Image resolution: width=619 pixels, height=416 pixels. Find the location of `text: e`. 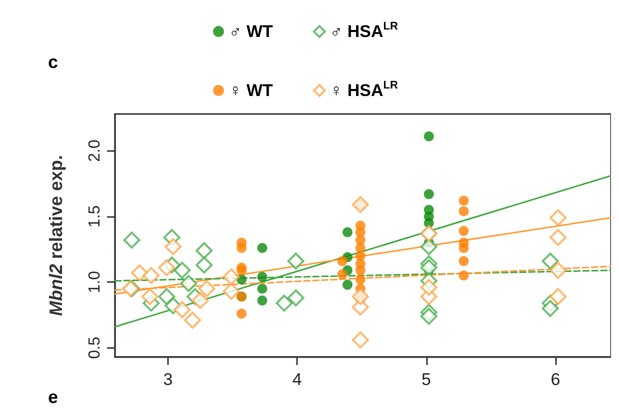

text: e is located at coordinates (53, 397).